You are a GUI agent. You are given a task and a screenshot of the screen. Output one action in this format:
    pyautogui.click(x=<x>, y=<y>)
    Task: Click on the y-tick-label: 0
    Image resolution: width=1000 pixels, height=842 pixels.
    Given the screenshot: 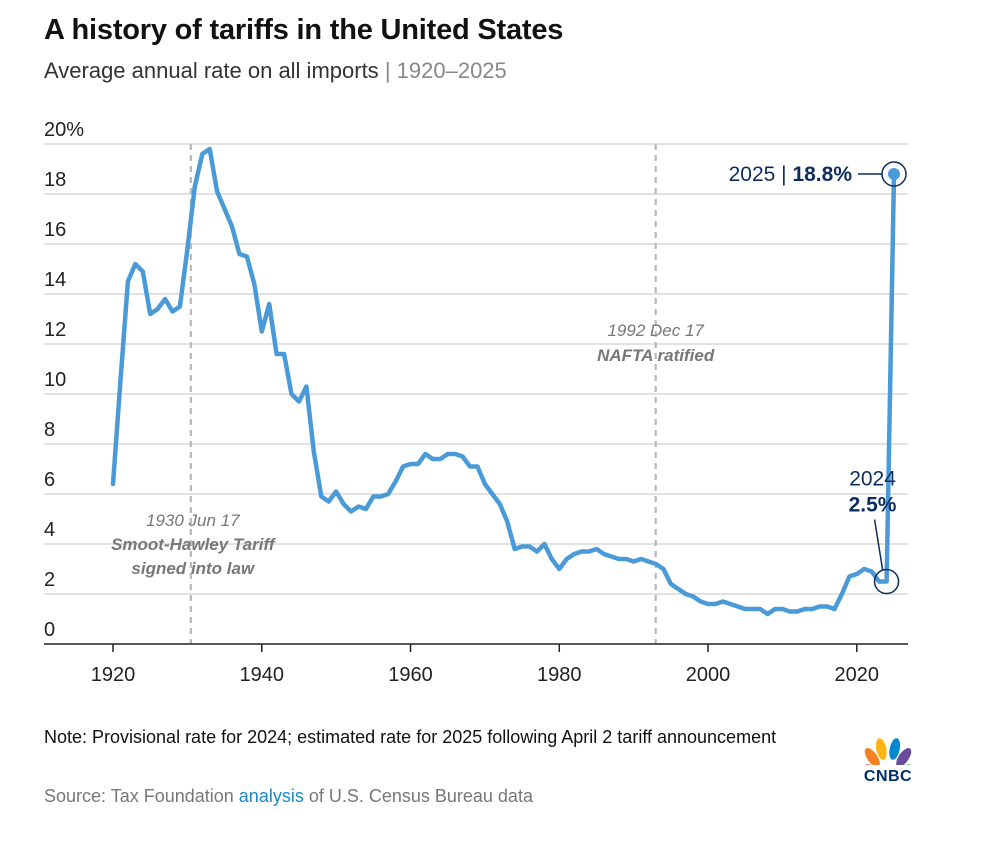 What is the action you would take?
    pyautogui.click(x=49, y=630)
    